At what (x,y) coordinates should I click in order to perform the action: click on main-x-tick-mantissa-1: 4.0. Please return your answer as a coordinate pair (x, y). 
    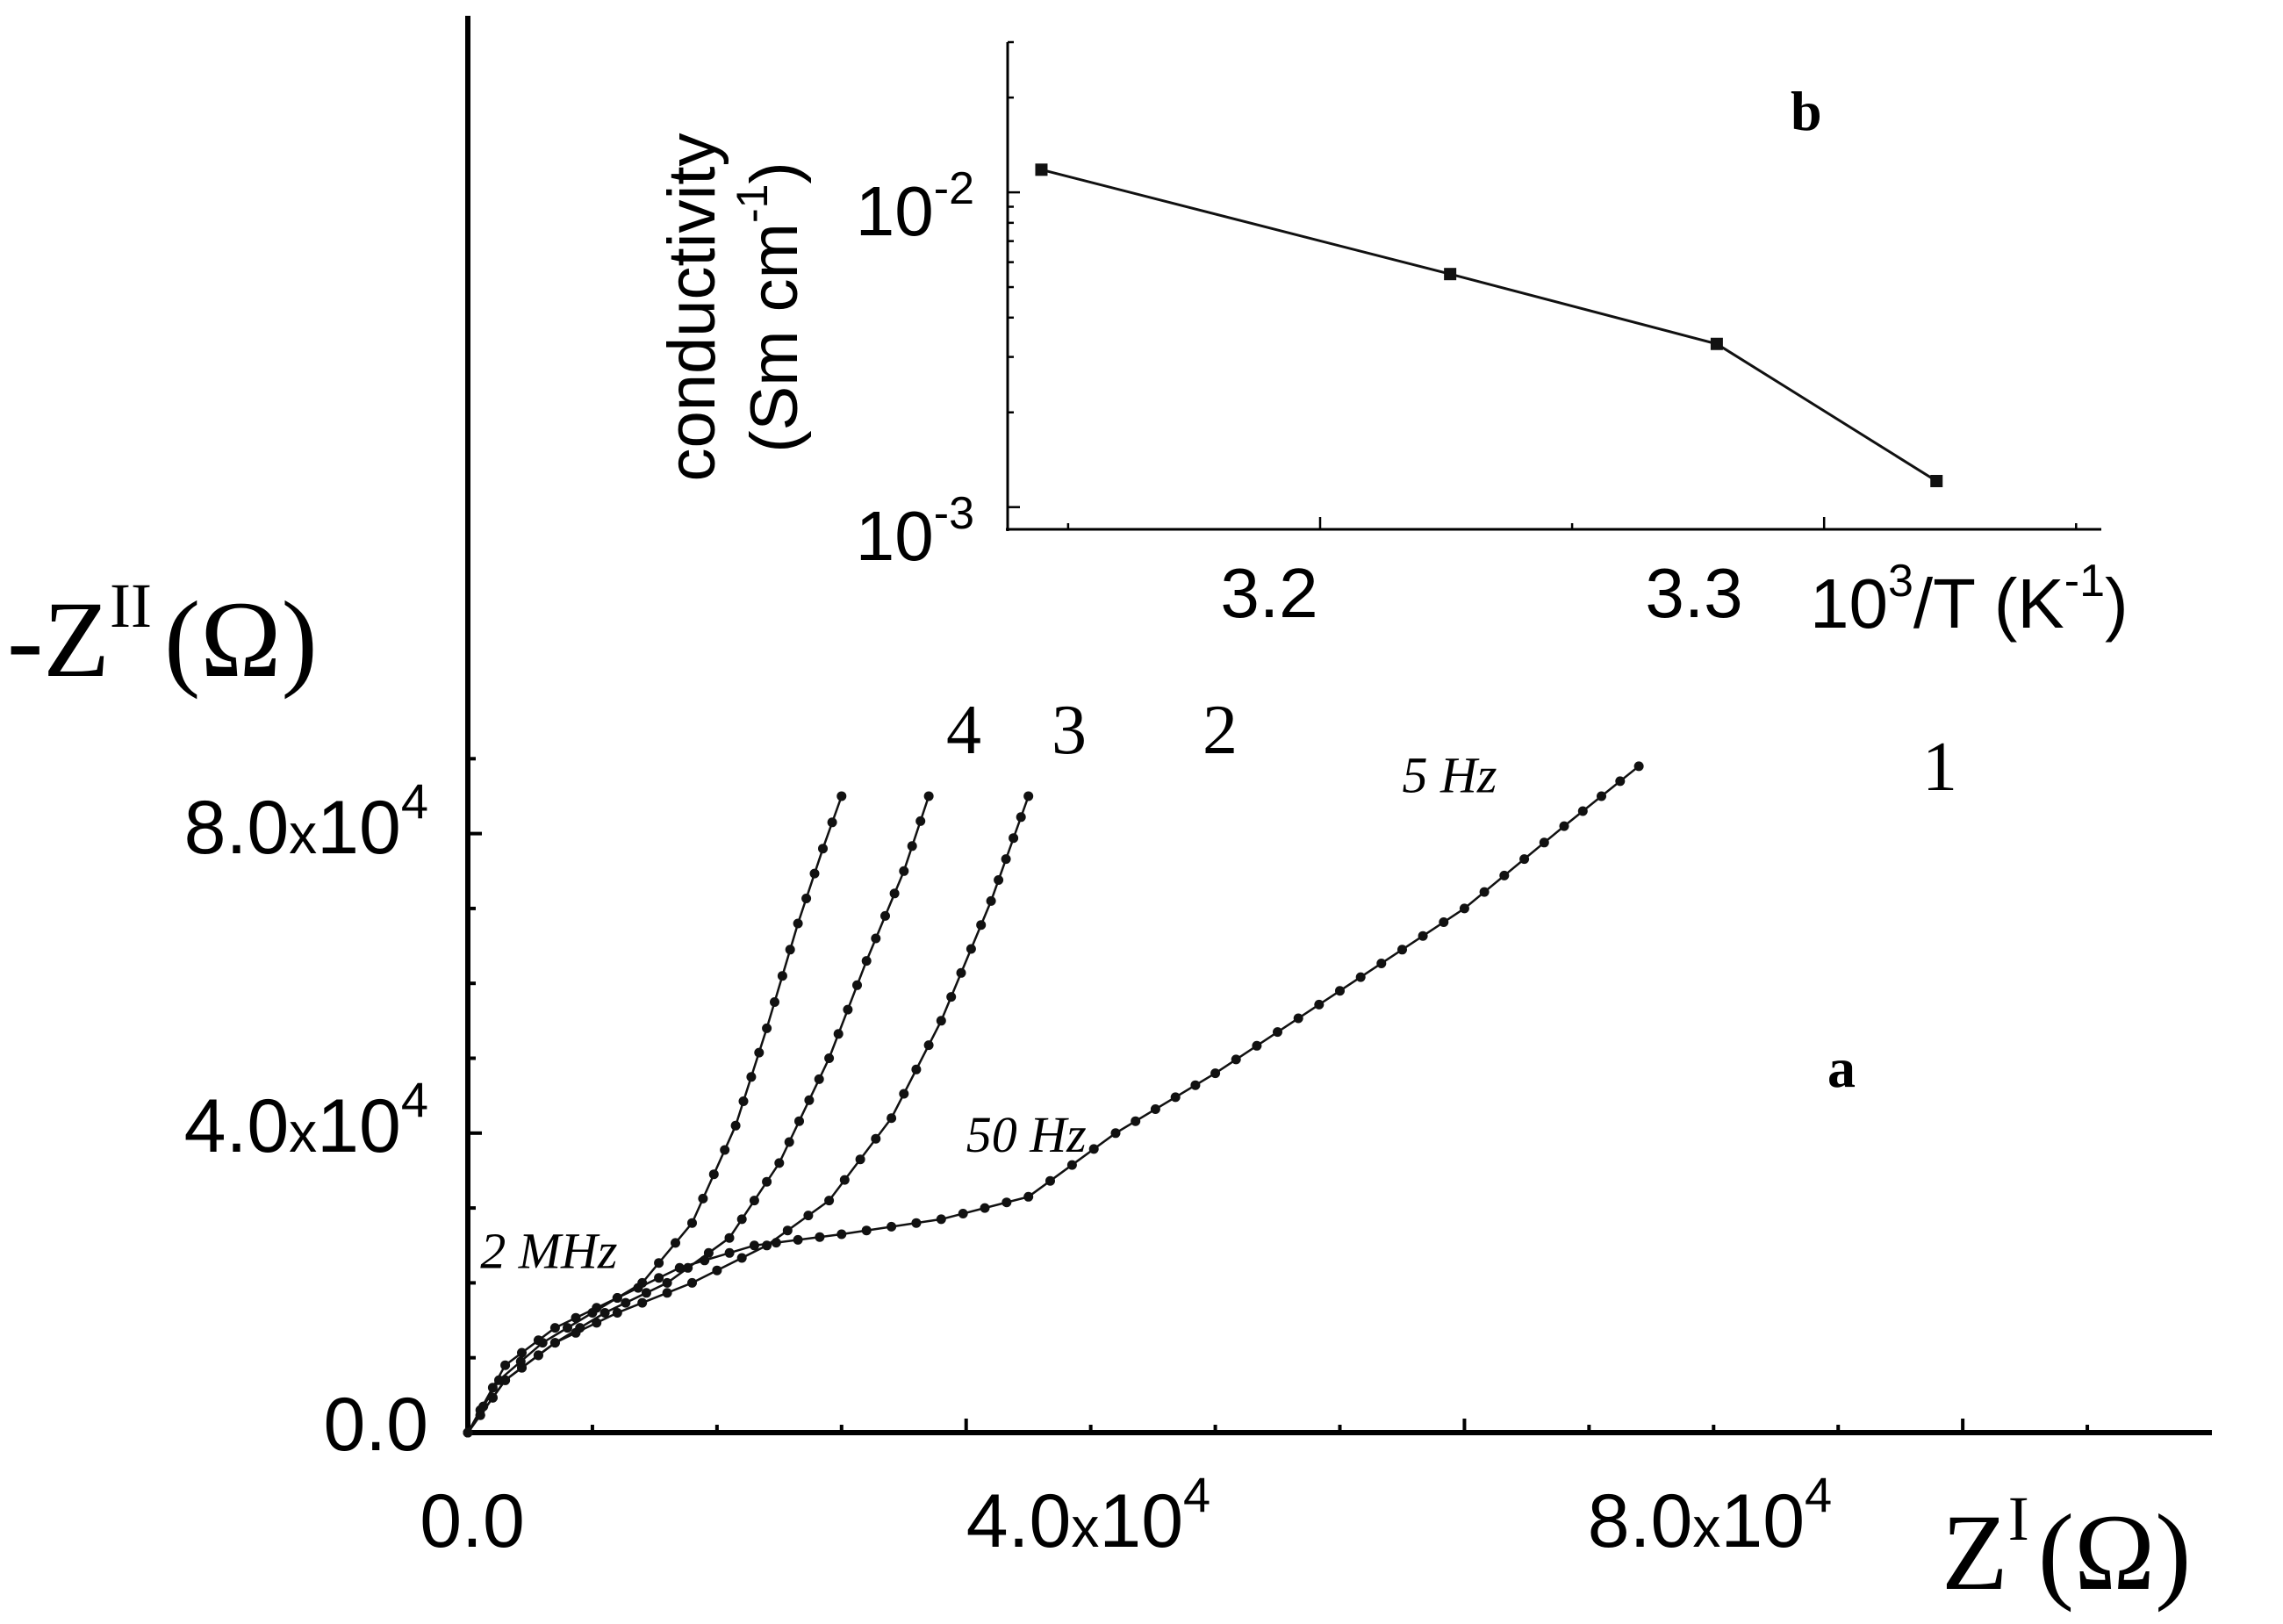
    Looking at the image, I should click on (1019, 1521).